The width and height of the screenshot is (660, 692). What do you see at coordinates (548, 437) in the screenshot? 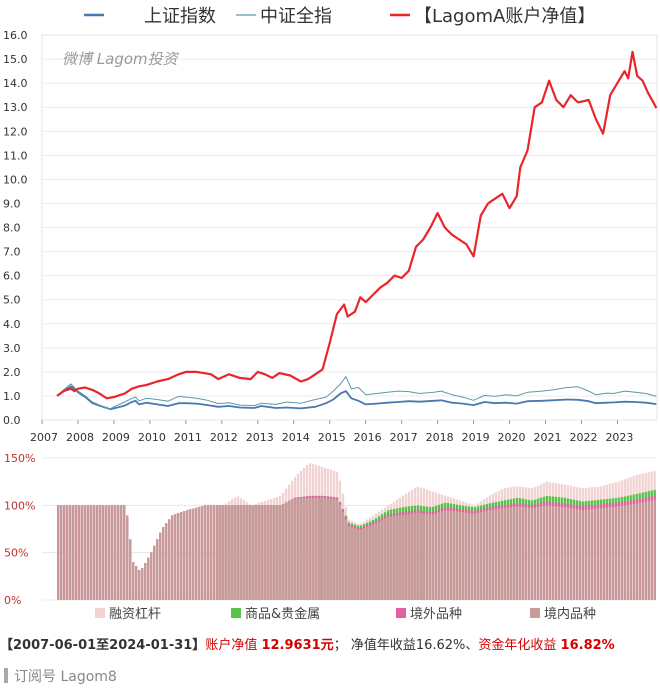
I see `x-tick-label: 2021` at bounding box center [548, 437].